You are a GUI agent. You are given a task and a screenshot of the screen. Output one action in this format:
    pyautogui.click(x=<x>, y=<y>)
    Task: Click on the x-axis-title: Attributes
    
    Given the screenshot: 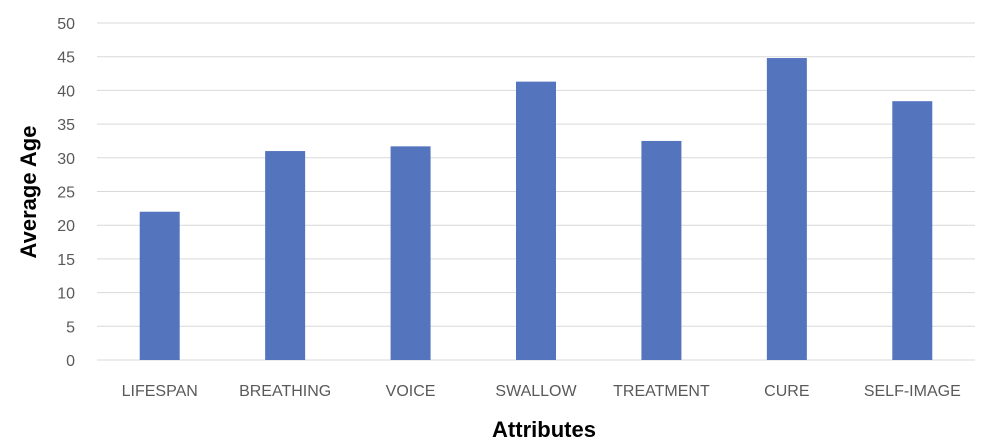 What is the action you would take?
    pyautogui.click(x=544, y=429)
    